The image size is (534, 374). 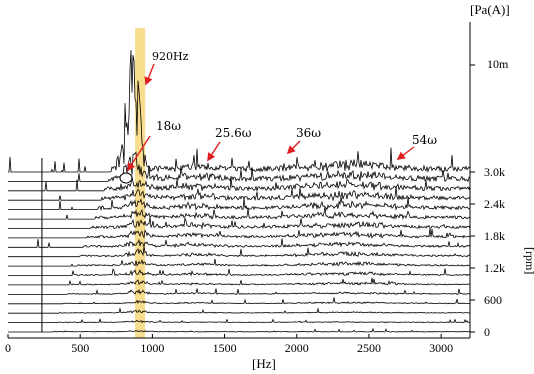 I want to click on x-tick-label: 1500, so click(x=225, y=348).